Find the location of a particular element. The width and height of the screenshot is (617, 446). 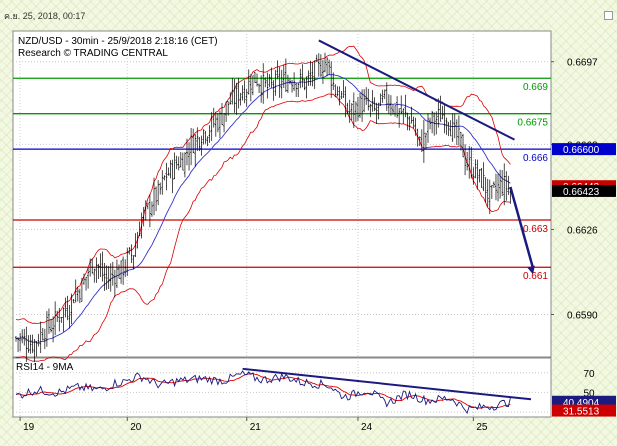

level-label: 0.6675 is located at coordinates (532, 123).